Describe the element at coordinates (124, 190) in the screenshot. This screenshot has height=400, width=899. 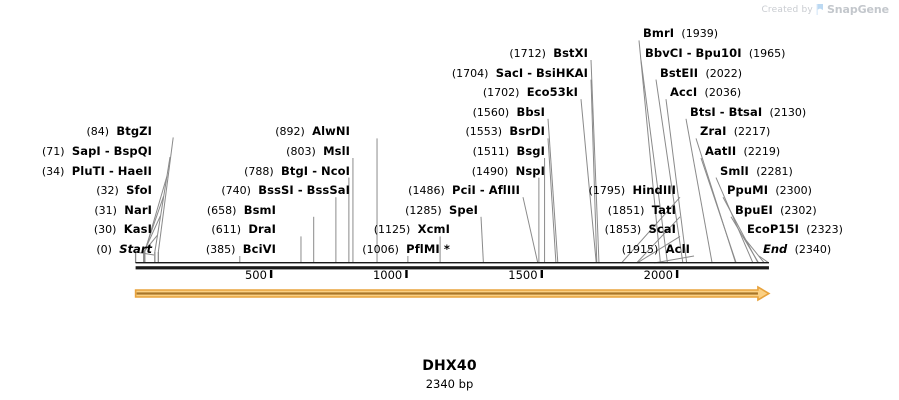
I see `site-label-SfoI: (32) SfoI` at that location.